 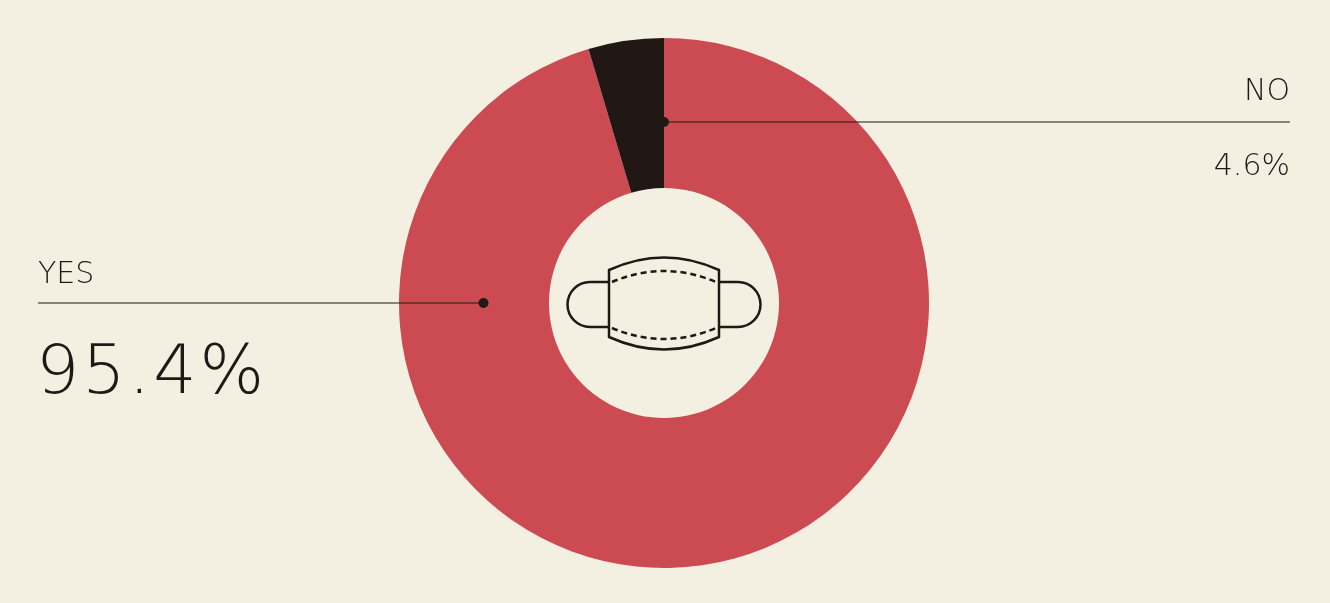 I want to click on data-label: 95.4%, so click(x=152, y=369).